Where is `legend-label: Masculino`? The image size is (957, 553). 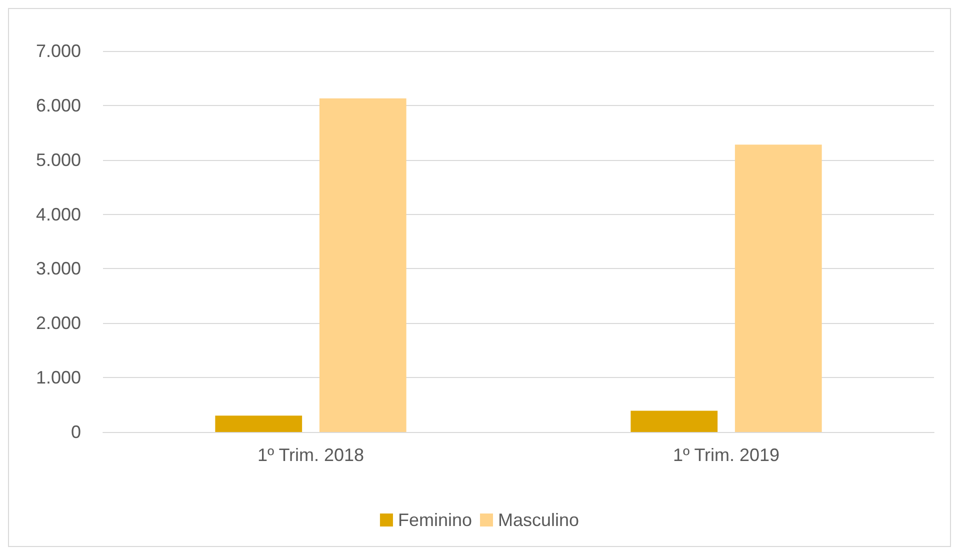 legend-label: Masculino is located at coordinates (539, 520).